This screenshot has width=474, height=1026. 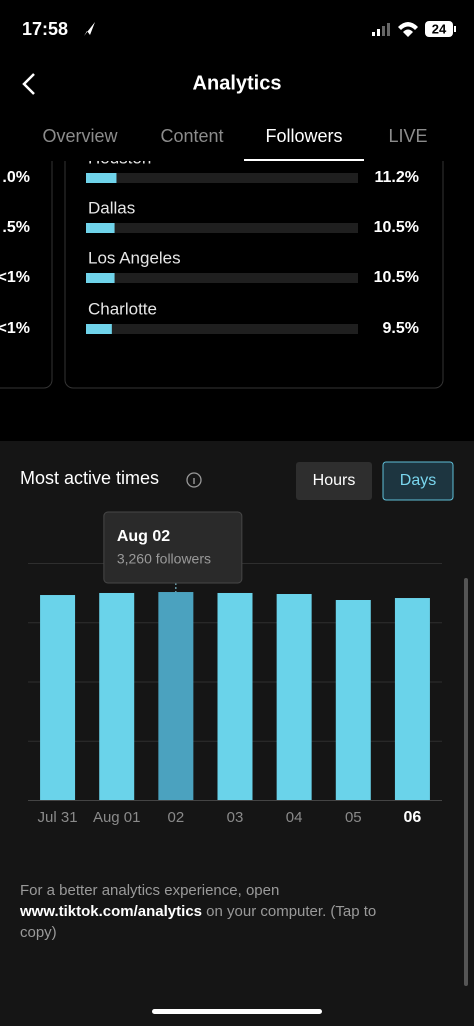 What do you see at coordinates (45, 29) in the screenshot?
I see `status-time: 17:58` at bounding box center [45, 29].